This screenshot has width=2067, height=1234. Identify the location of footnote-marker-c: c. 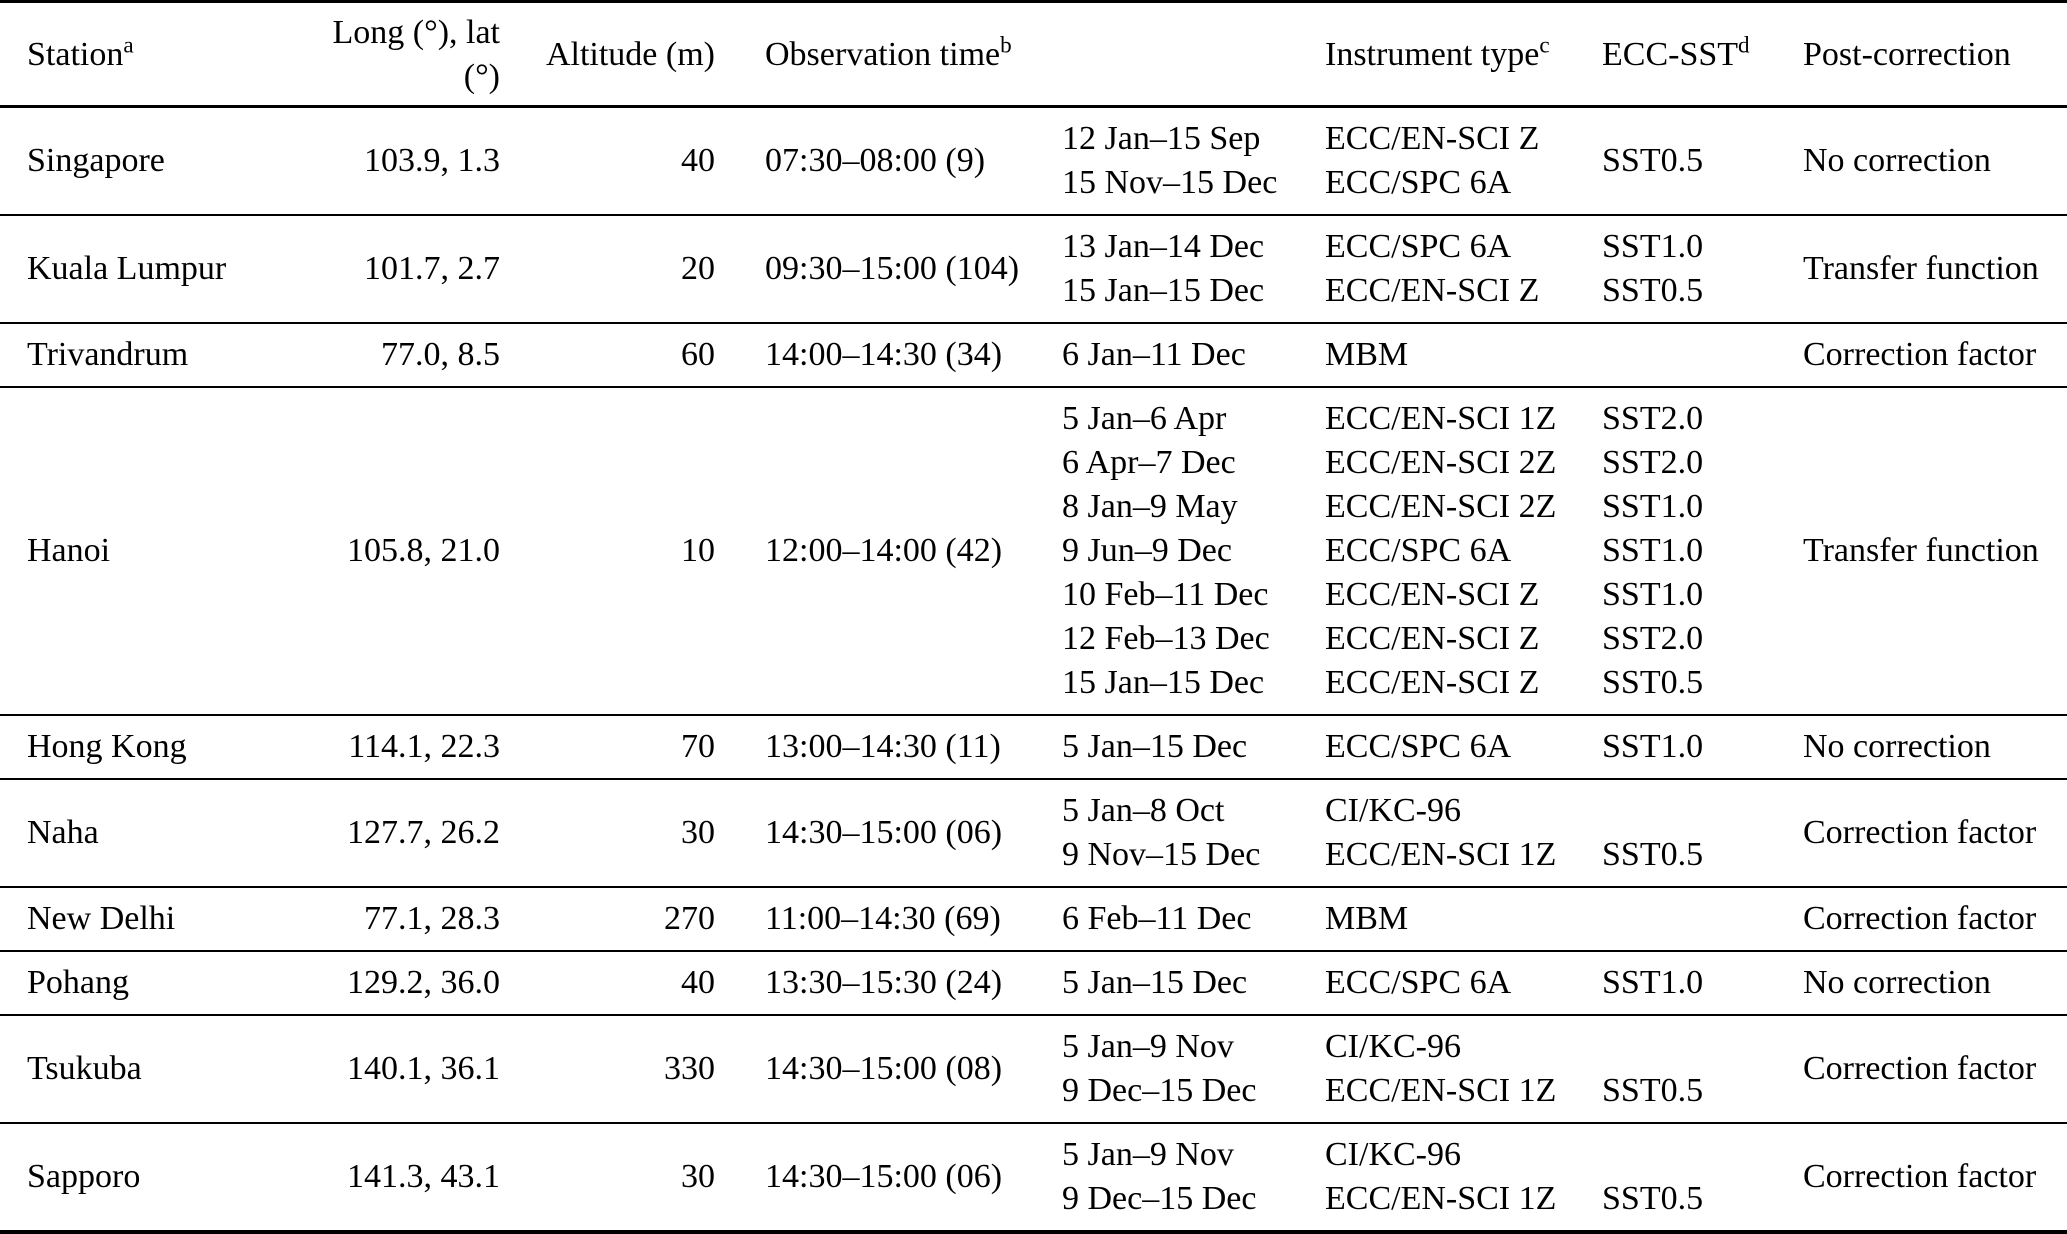
(1544, 45).